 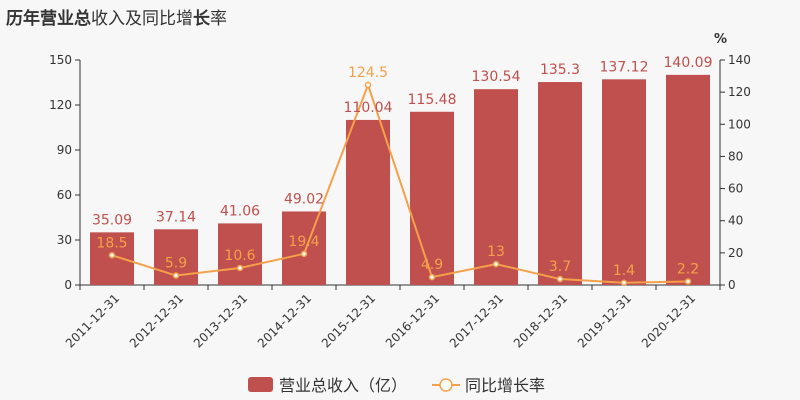 What do you see at coordinates (304, 199) in the screenshot?
I see `revenue-data-label: 49.02` at bounding box center [304, 199].